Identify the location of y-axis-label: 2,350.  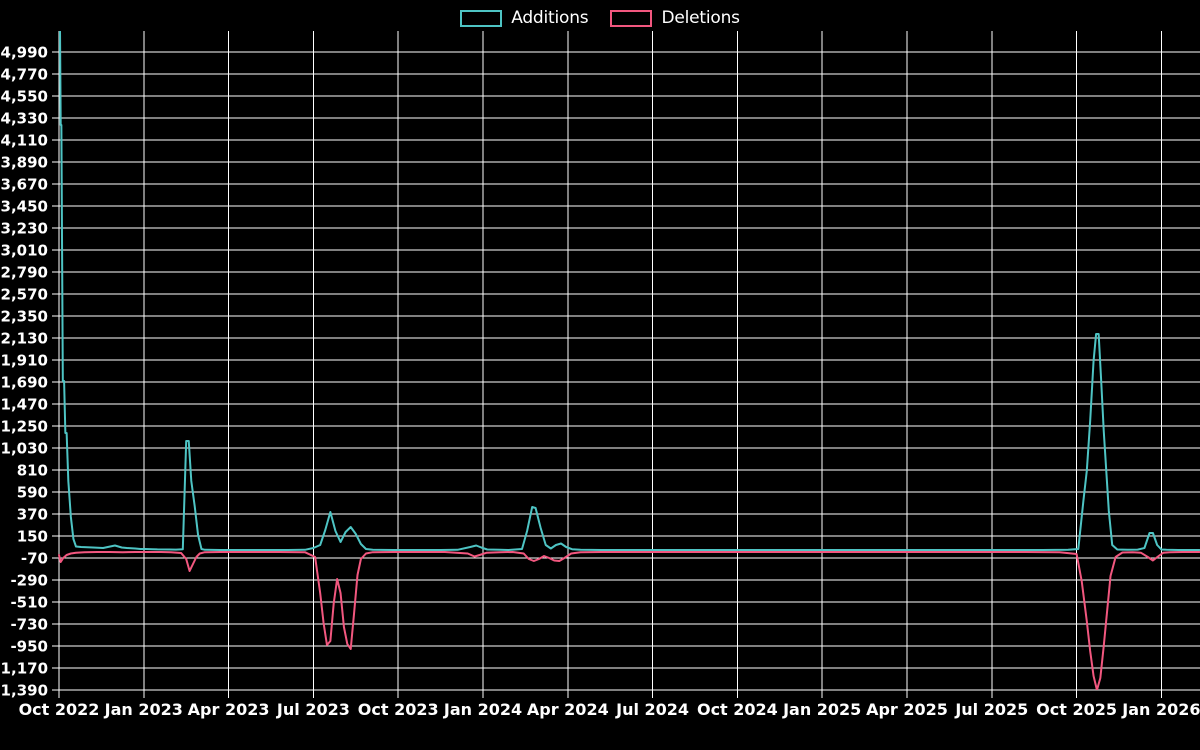
(24, 317).